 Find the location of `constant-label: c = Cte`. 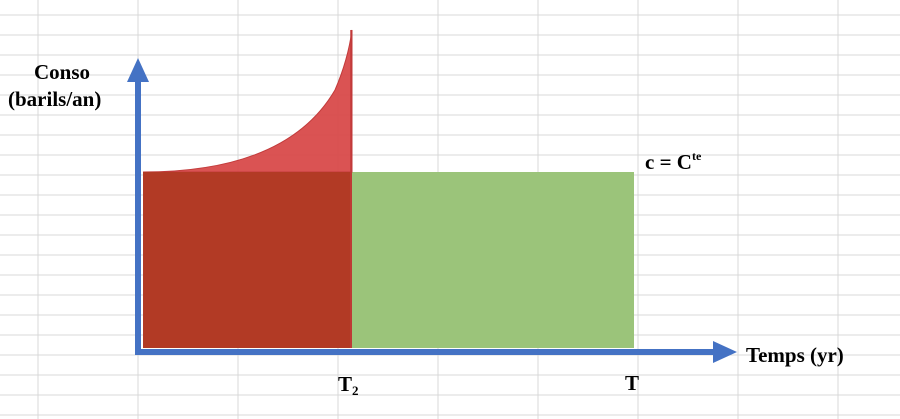

constant-label: c = Cte is located at coordinates (673, 161).